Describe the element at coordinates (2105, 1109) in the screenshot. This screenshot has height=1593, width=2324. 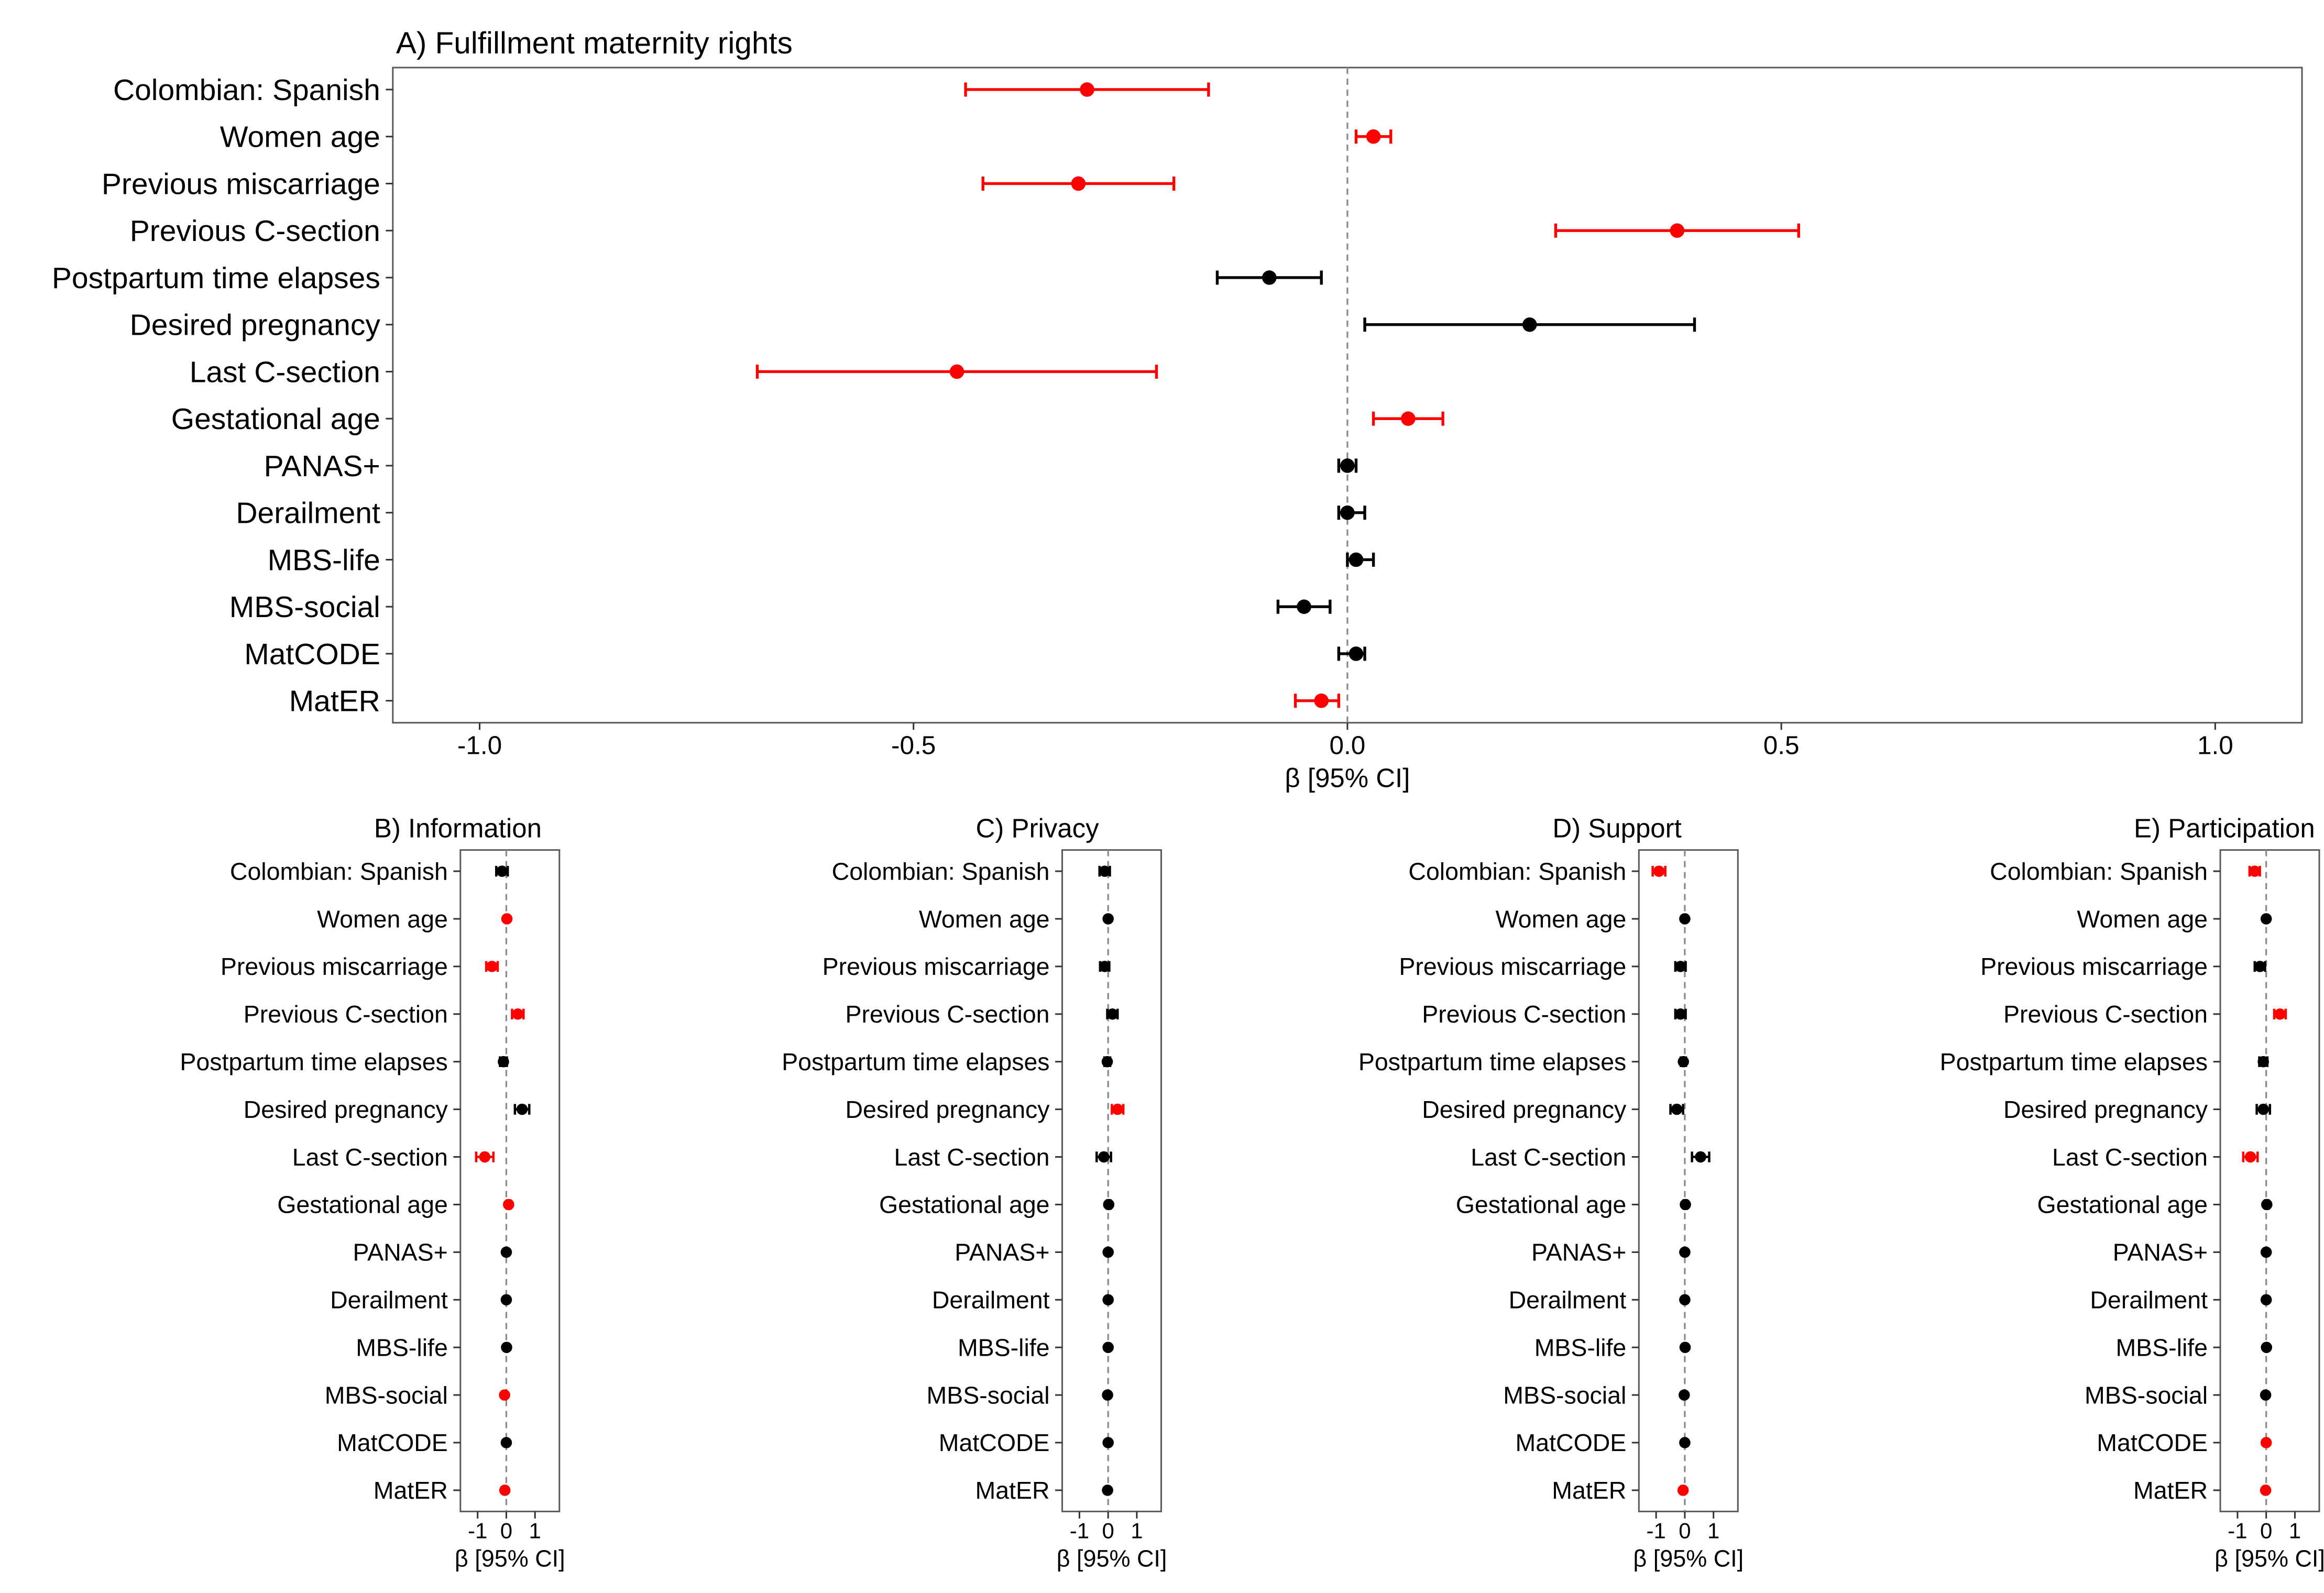
I see `y-axis-label: Desired pregnancy` at that location.